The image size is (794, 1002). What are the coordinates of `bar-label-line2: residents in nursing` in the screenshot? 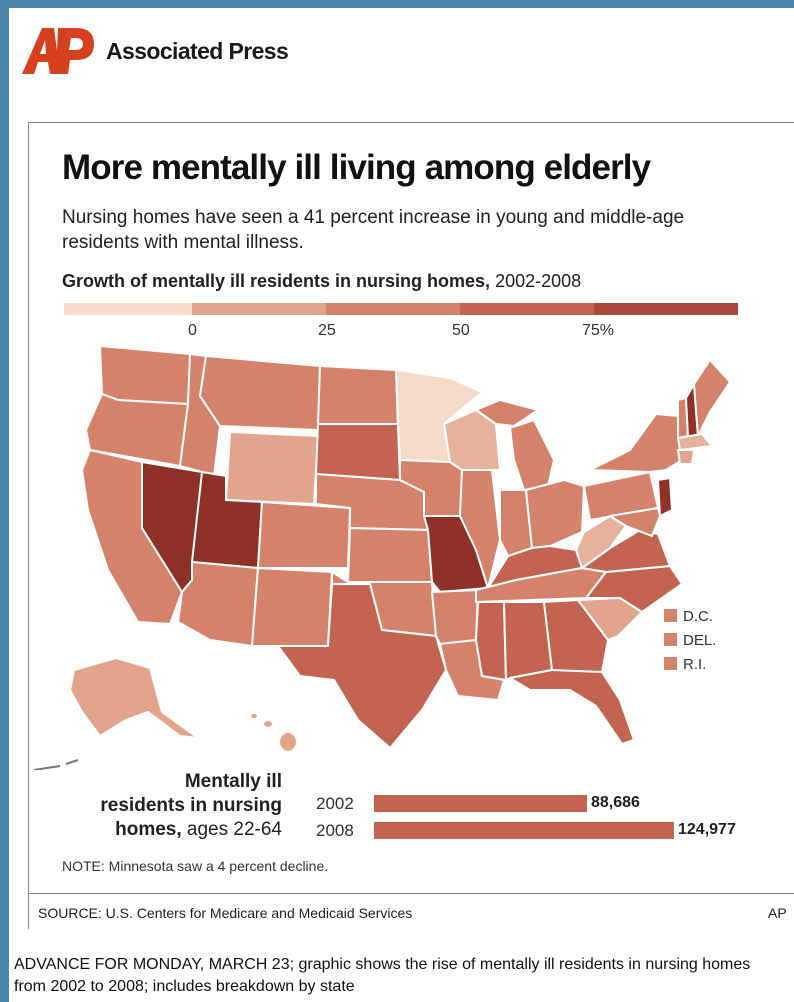 It's located at (191, 805).